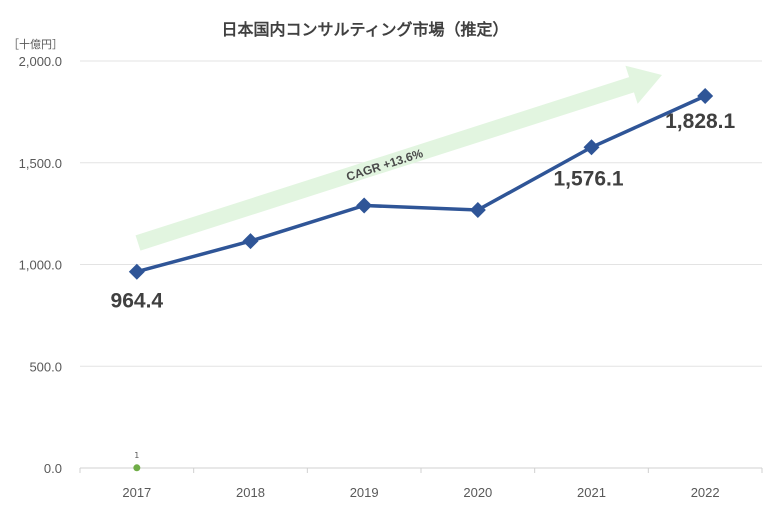 This screenshot has height=513, width=768. I want to click on x-tick-label: 2019, so click(364, 492).